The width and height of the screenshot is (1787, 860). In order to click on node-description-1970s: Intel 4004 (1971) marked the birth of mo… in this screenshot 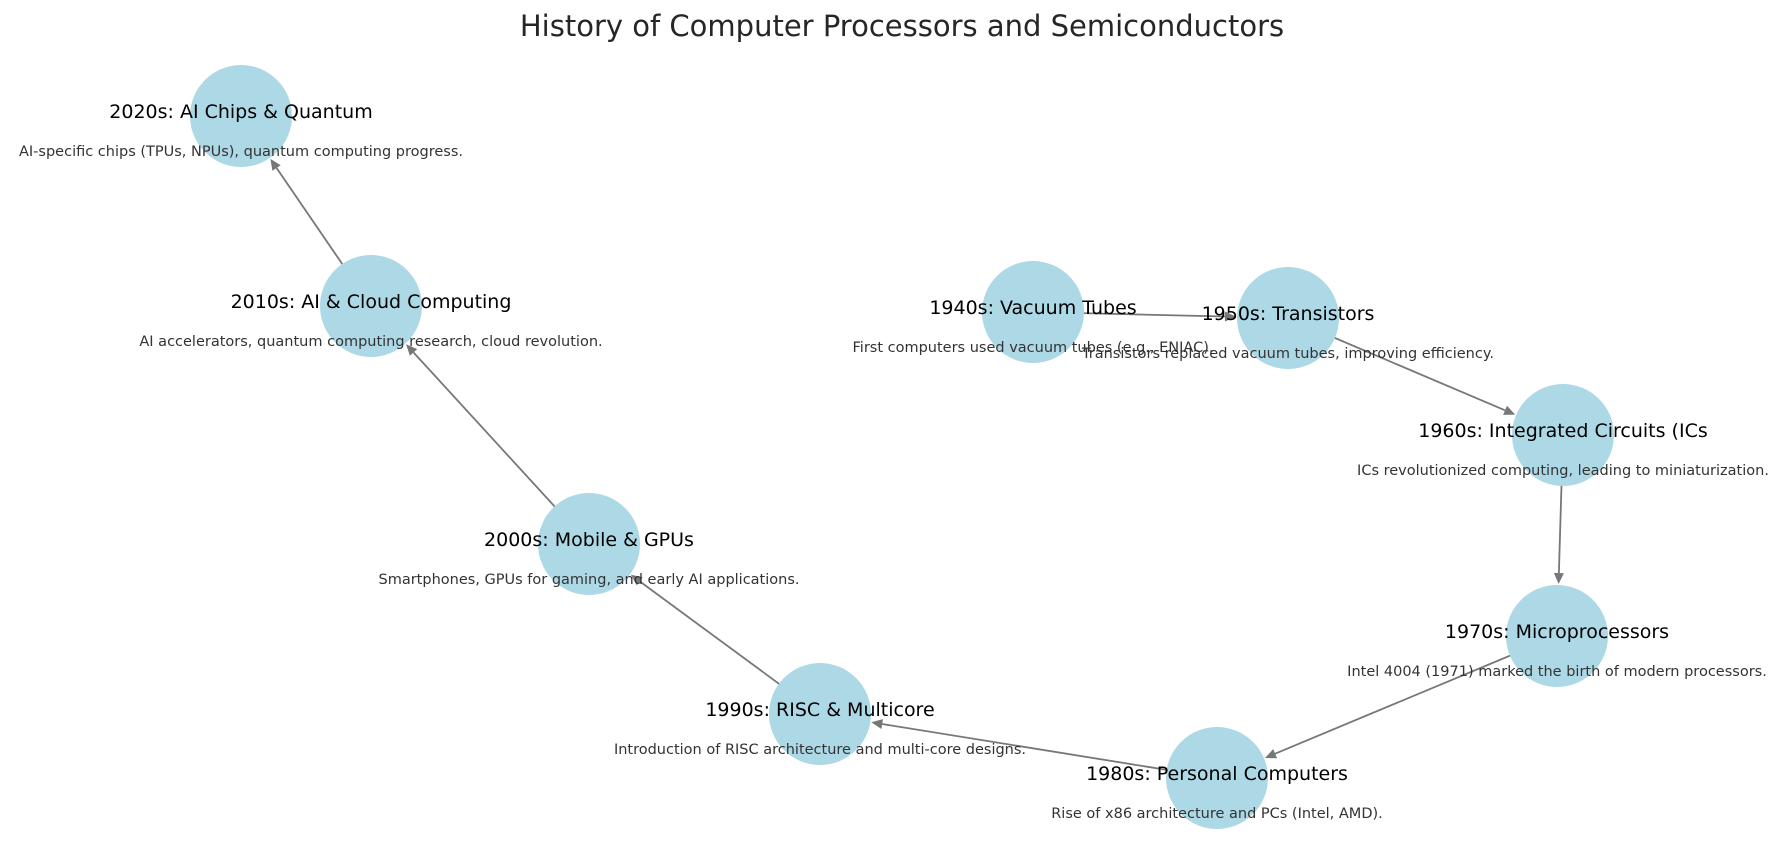, I will do `click(1557, 672)`.